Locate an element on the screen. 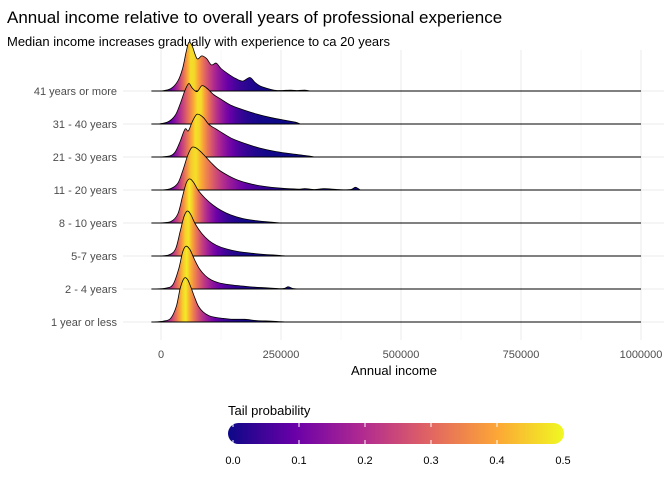  ridge-31-40-years is located at coordinates (396, 104).